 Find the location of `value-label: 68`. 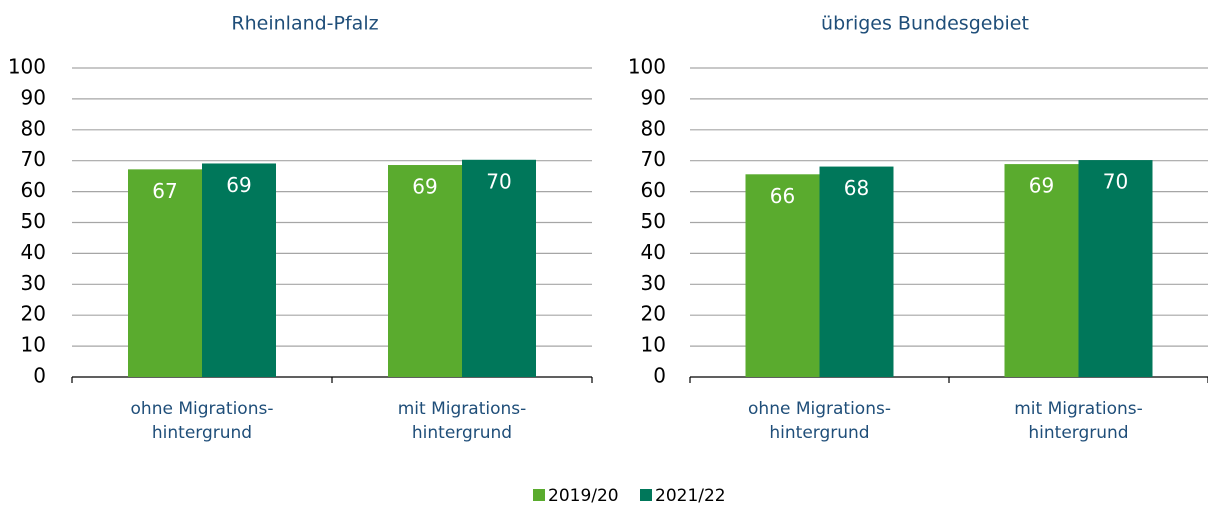

value-label: 68 is located at coordinates (856, 188).